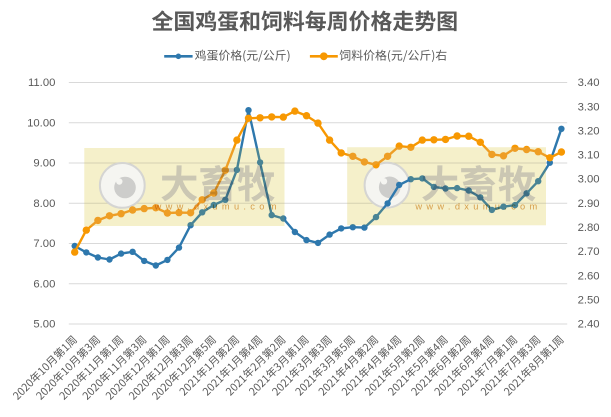 This screenshot has width=611, height=417. I want to click on svg-text: 6.00, so click(44, 284).